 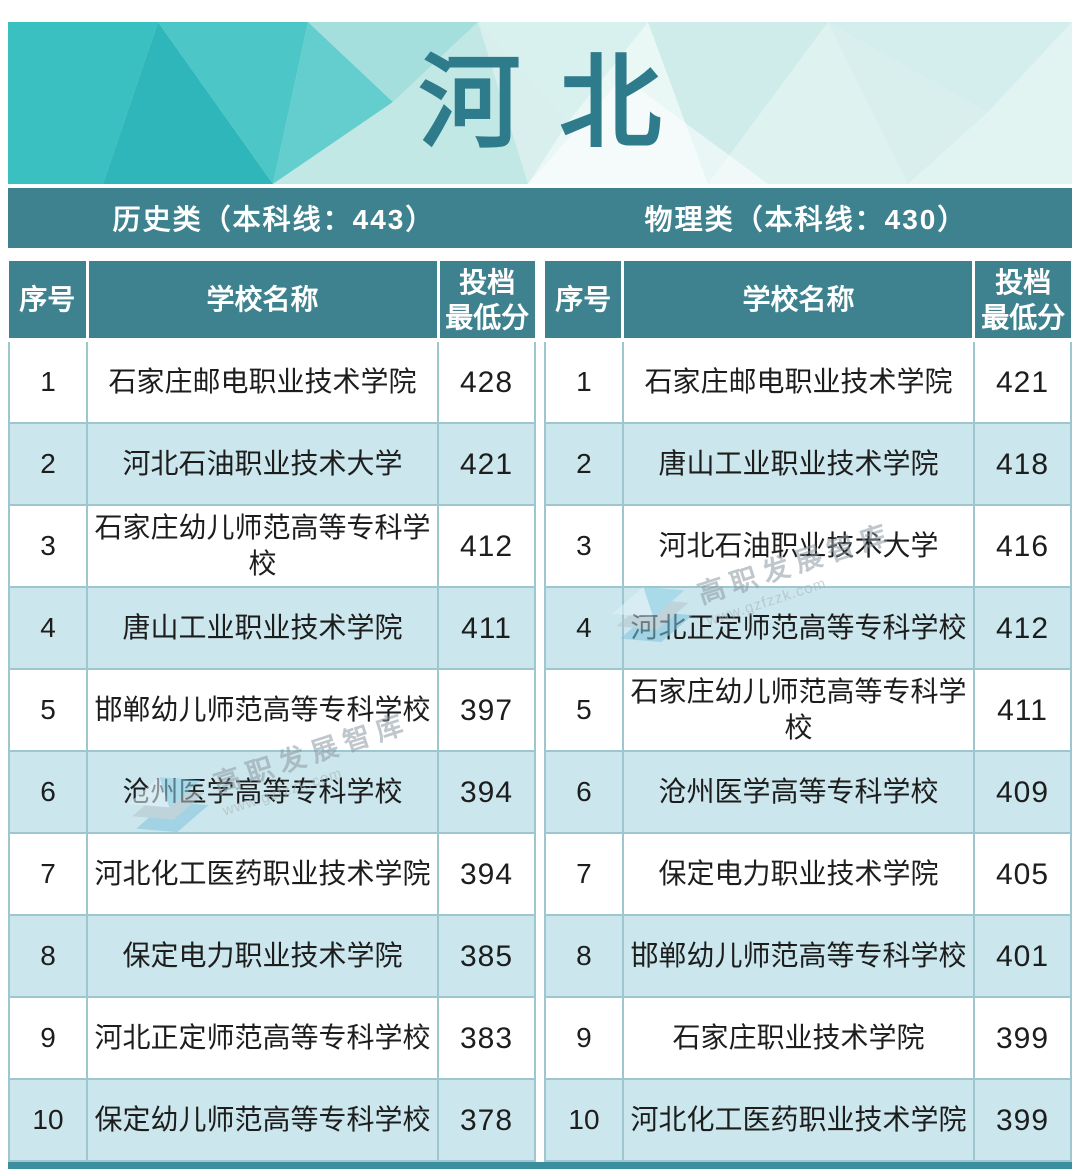 I want to click on history-category-label: 历史类（本科线：443）, so click(x=274, y=219).